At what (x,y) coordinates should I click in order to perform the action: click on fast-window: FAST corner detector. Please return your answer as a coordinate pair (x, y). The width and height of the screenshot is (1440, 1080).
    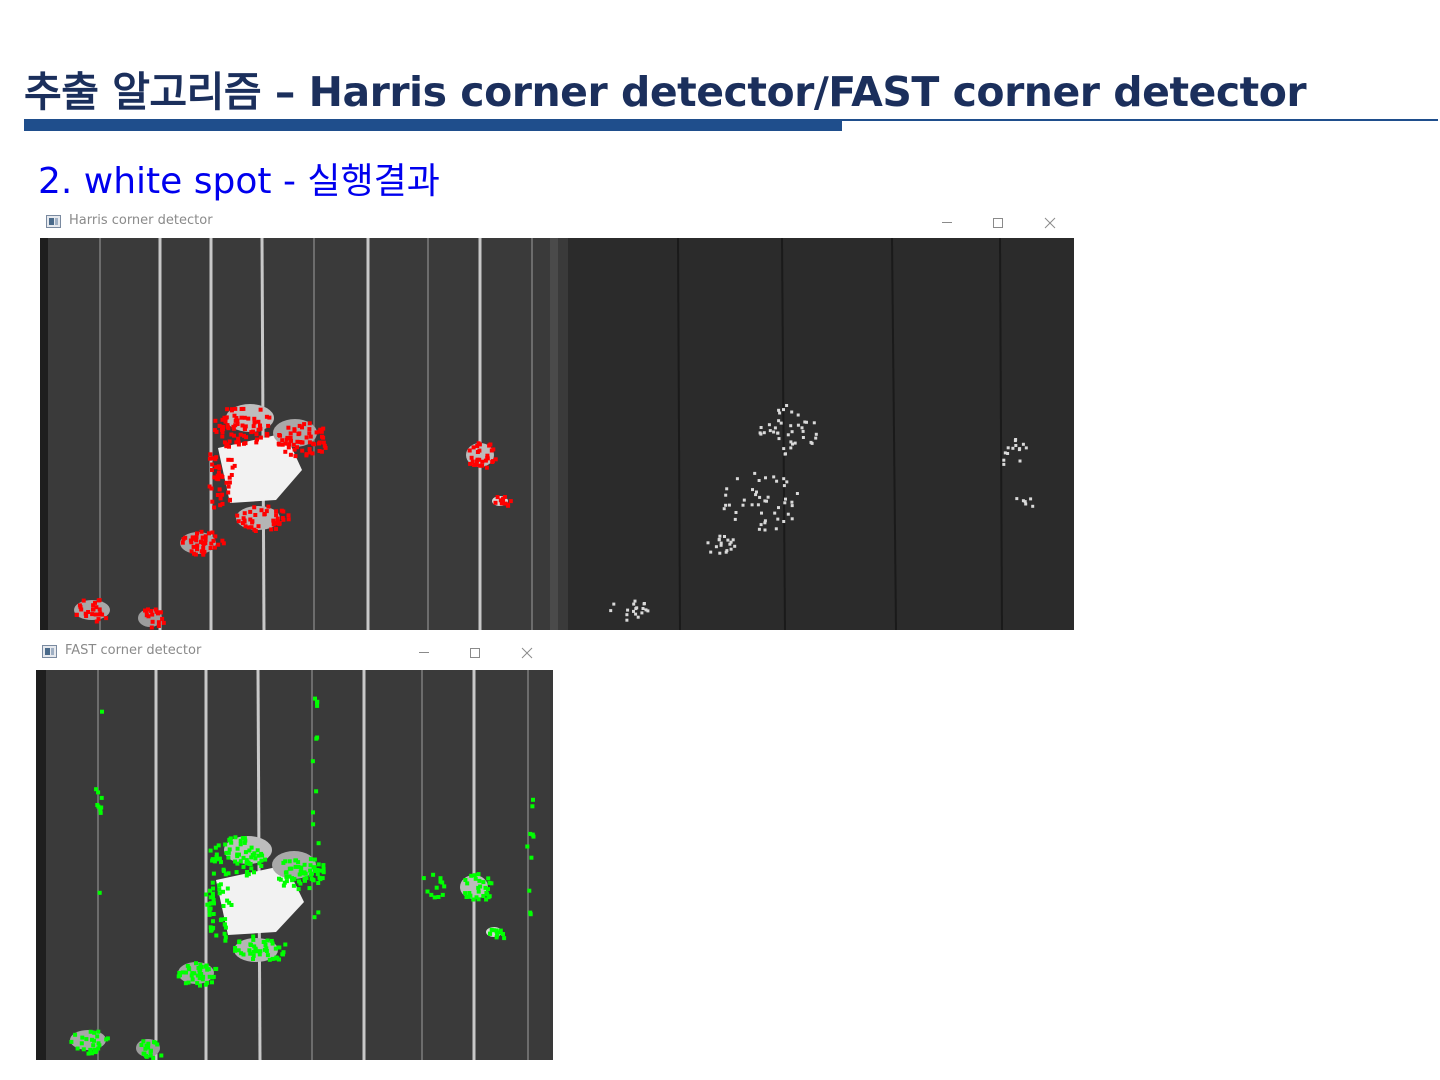
    Looking at the image, I should click on (294, 849).